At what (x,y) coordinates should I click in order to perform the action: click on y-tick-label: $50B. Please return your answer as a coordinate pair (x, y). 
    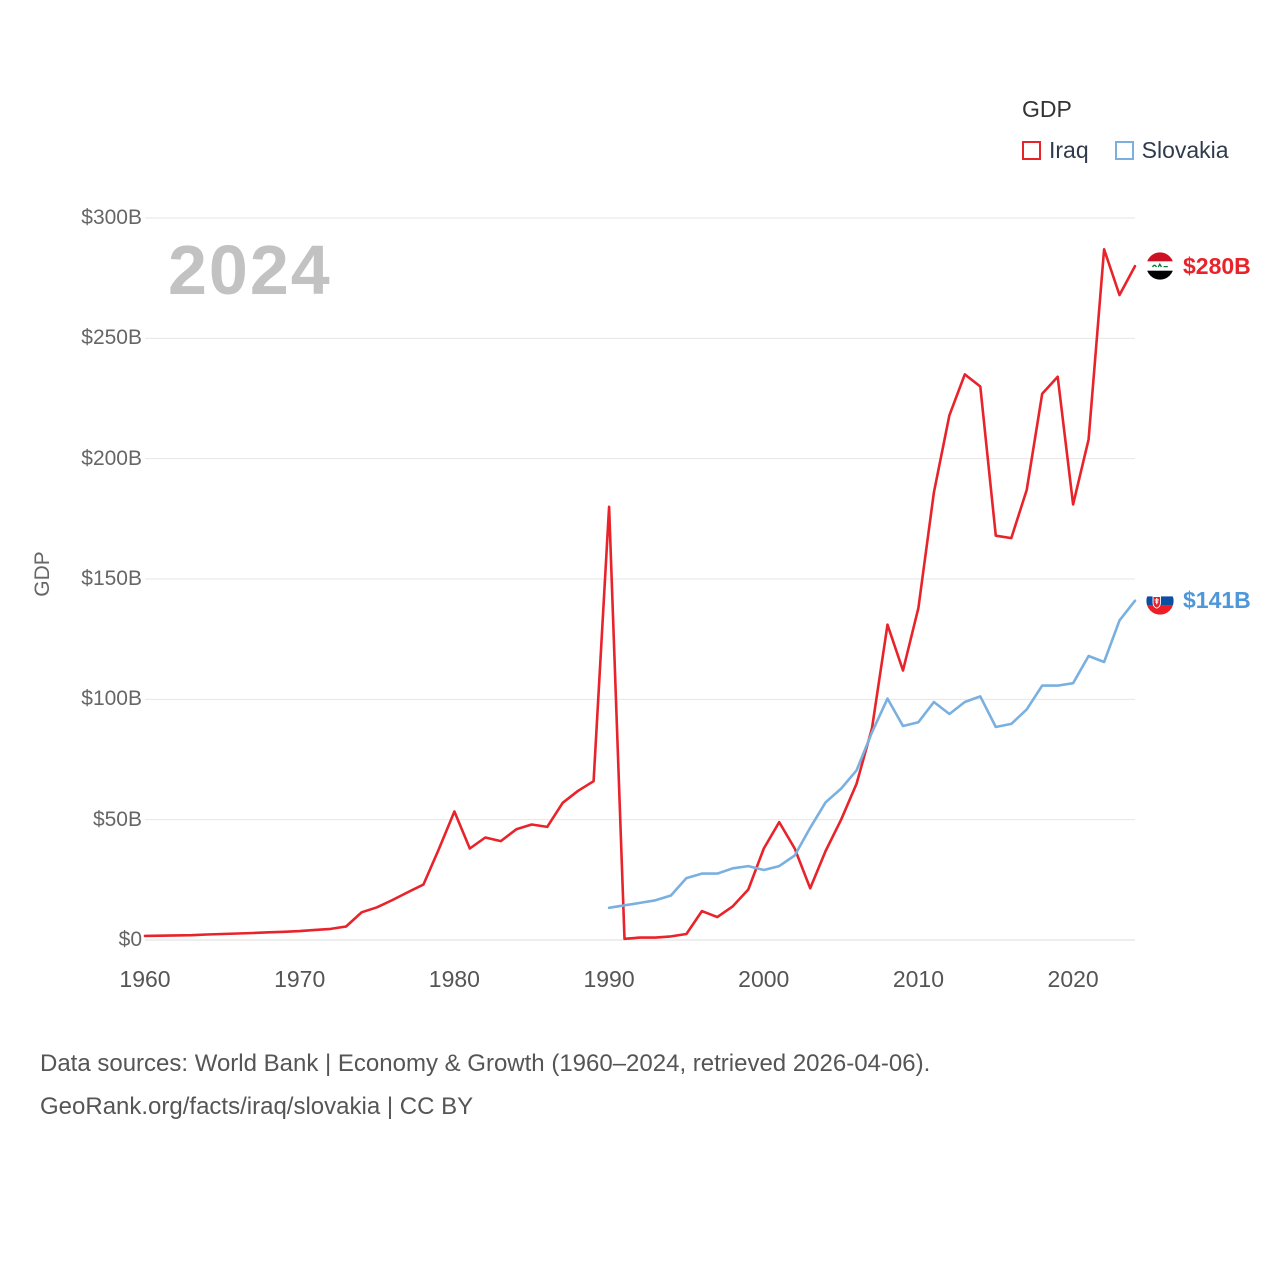
    Looking at the image, I should click on (117, 819).